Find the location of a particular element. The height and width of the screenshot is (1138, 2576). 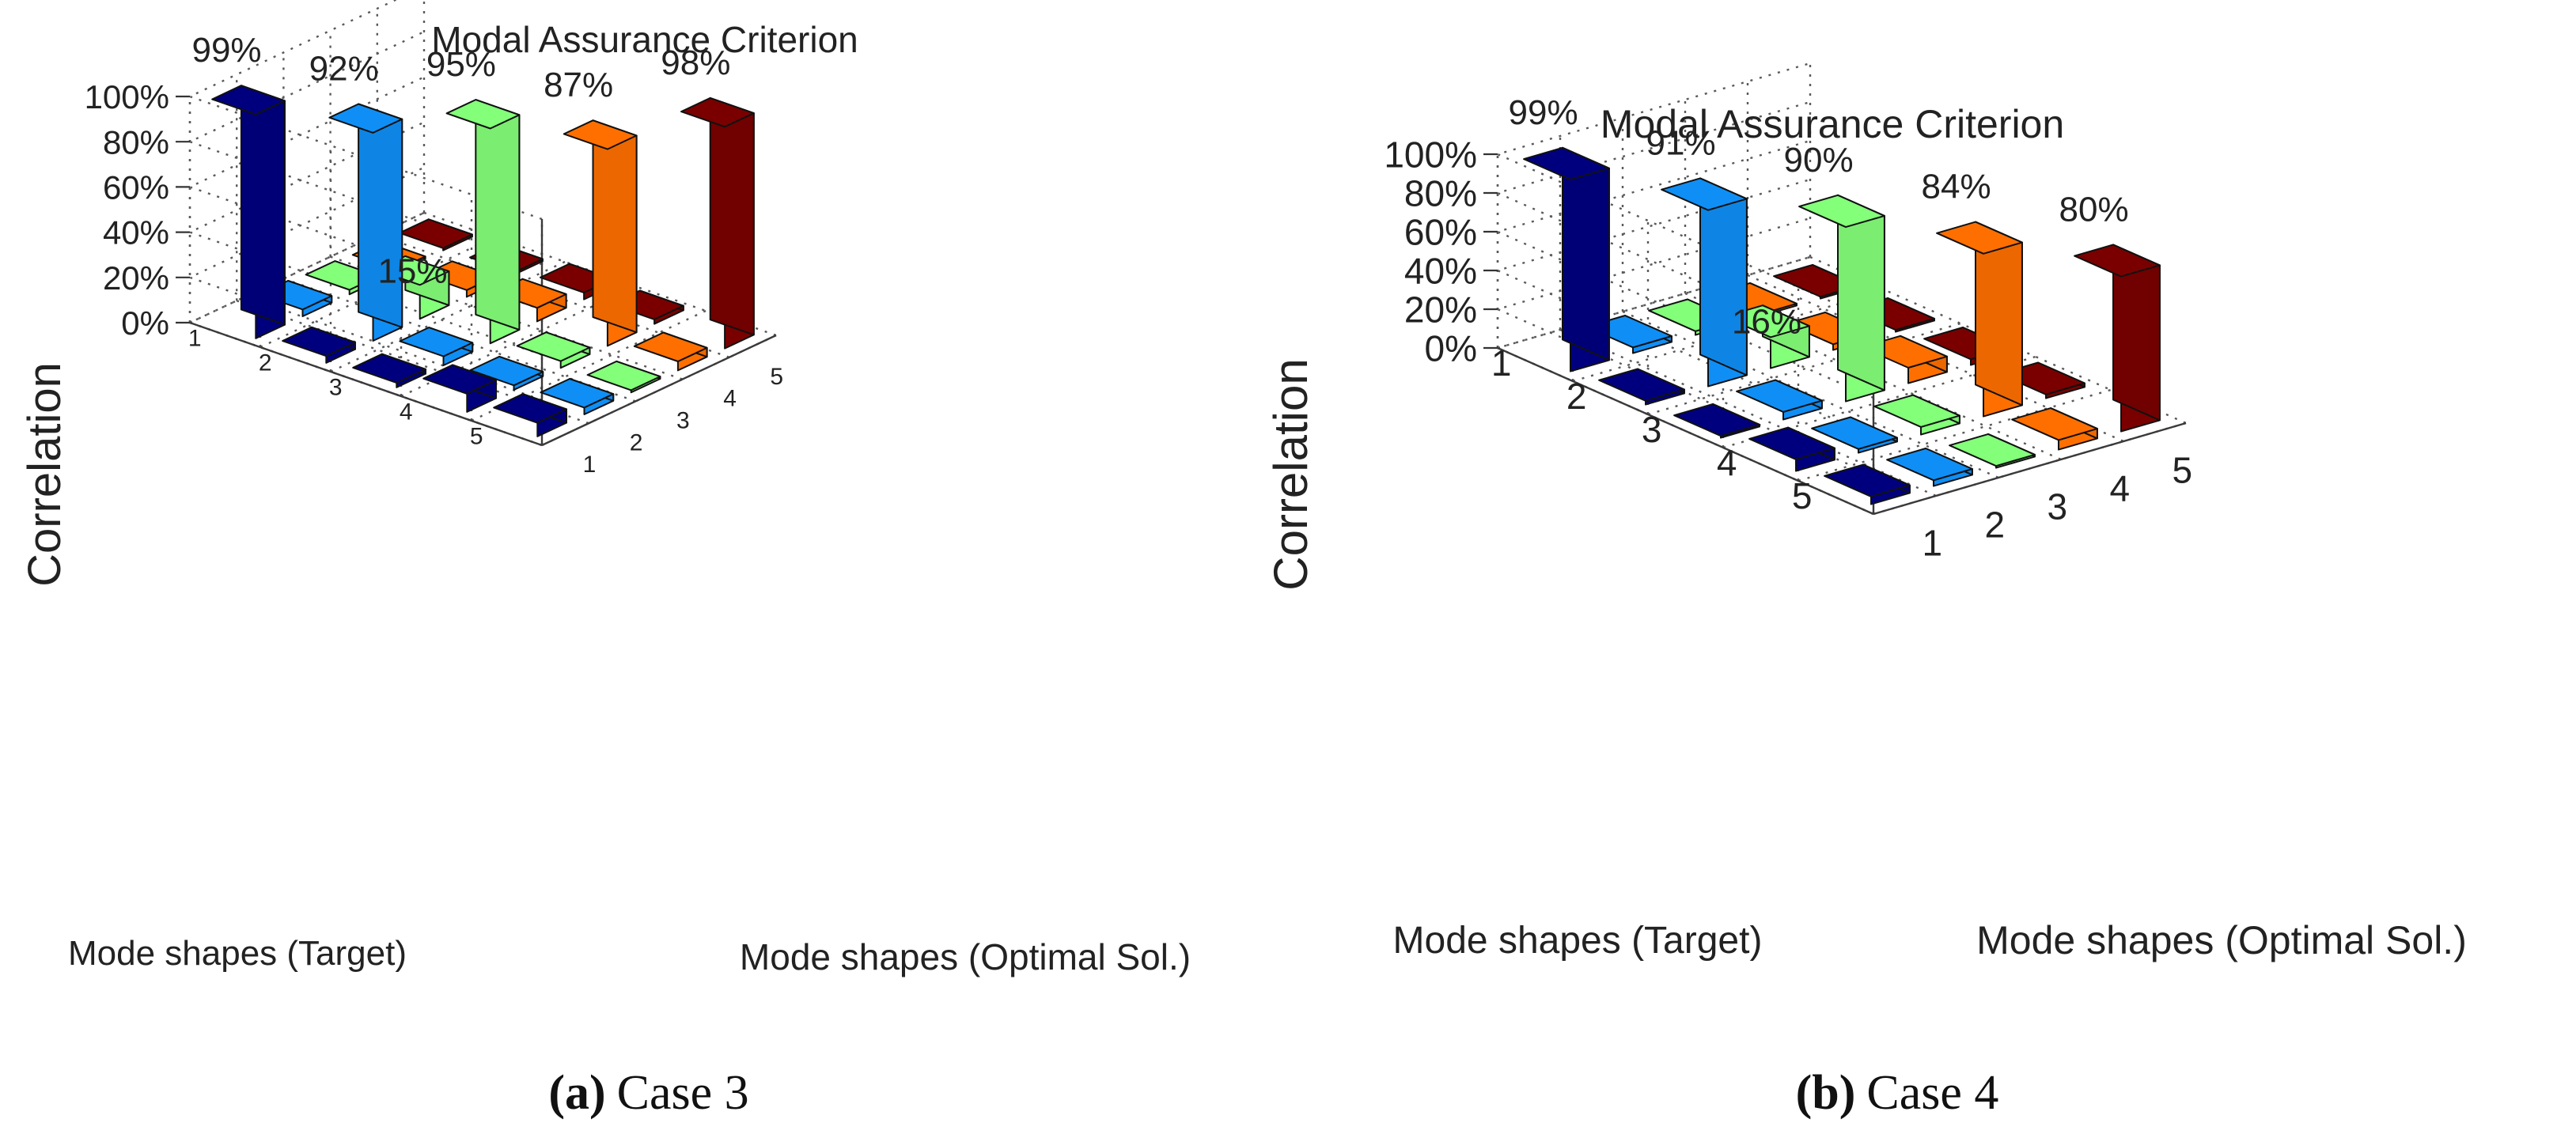

x-tick-label: 1 is located at coordinates (1501, 363).